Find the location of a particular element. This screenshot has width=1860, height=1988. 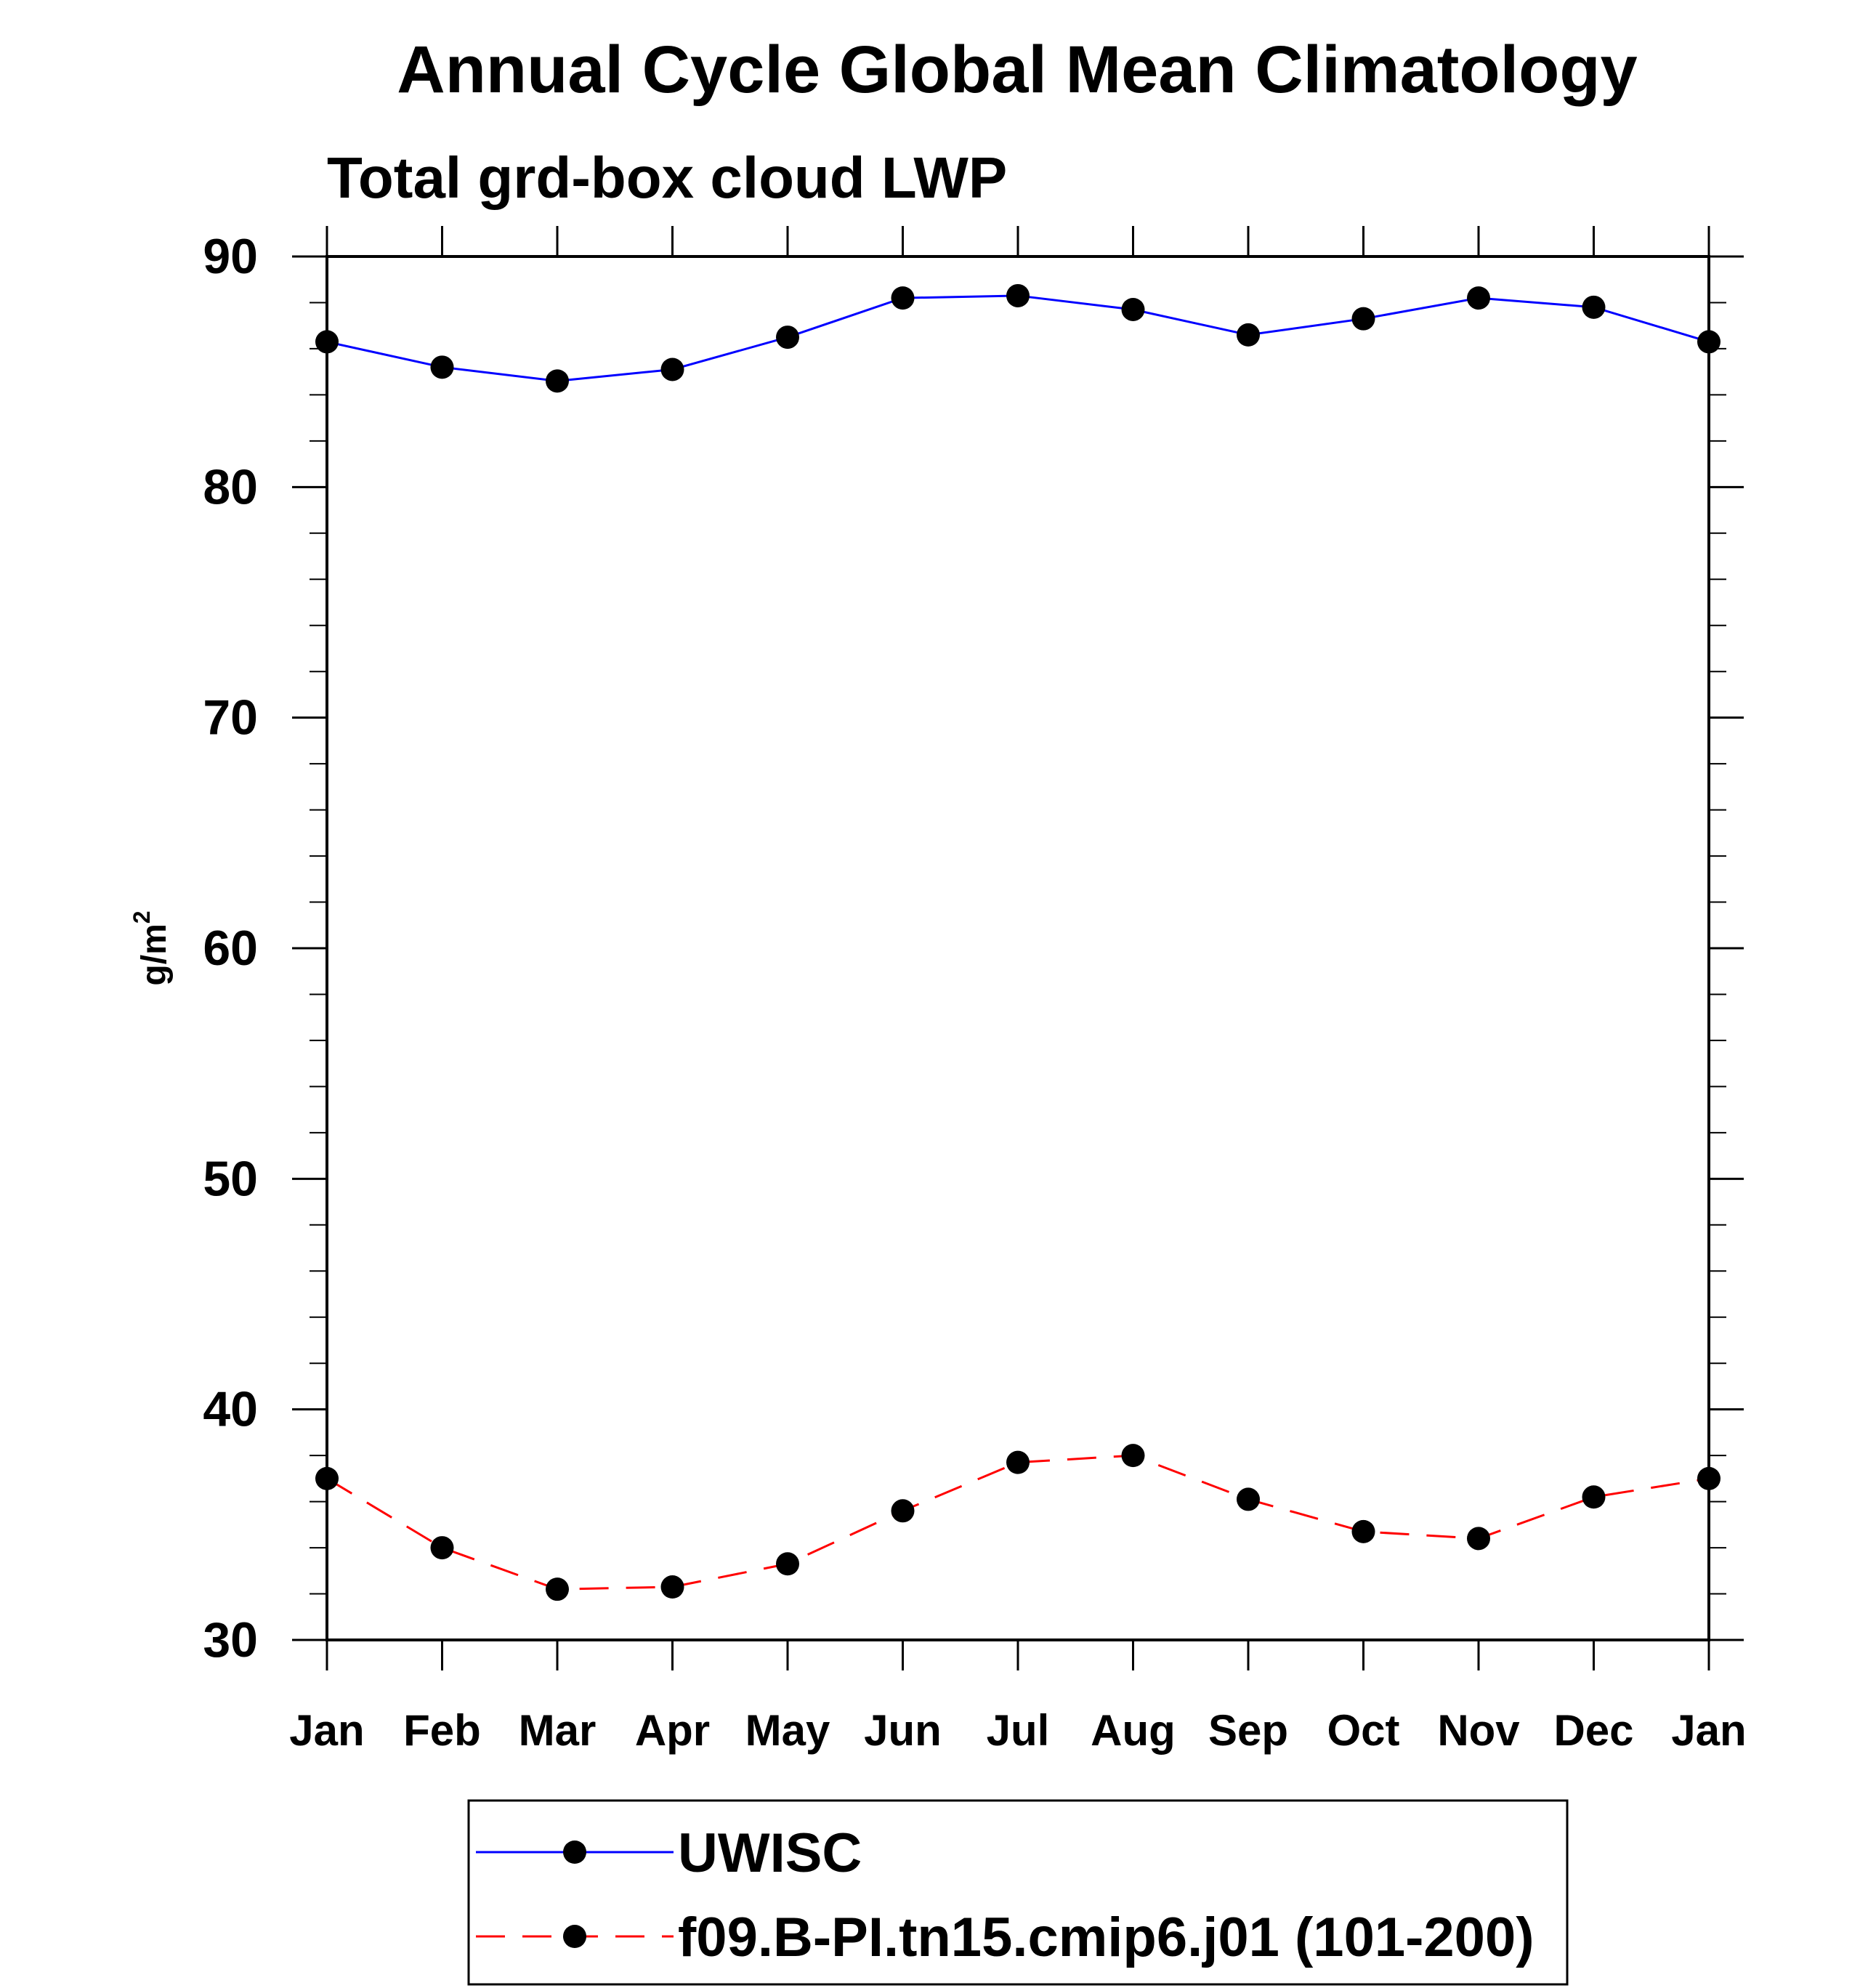

y-tick-label: 90 is located at coordinates (230, 256).